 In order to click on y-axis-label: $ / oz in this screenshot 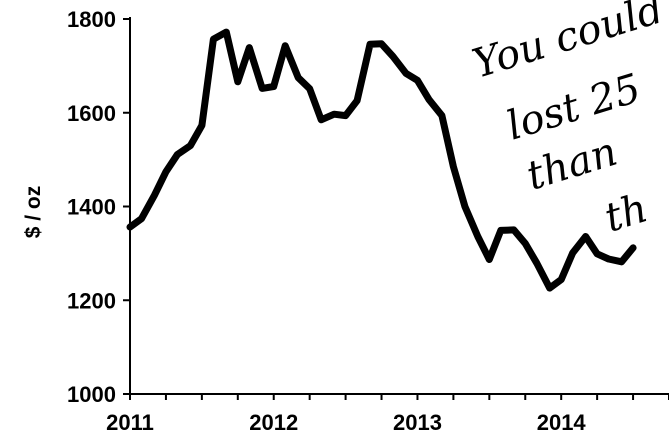, I will do `click(33, 212)`.